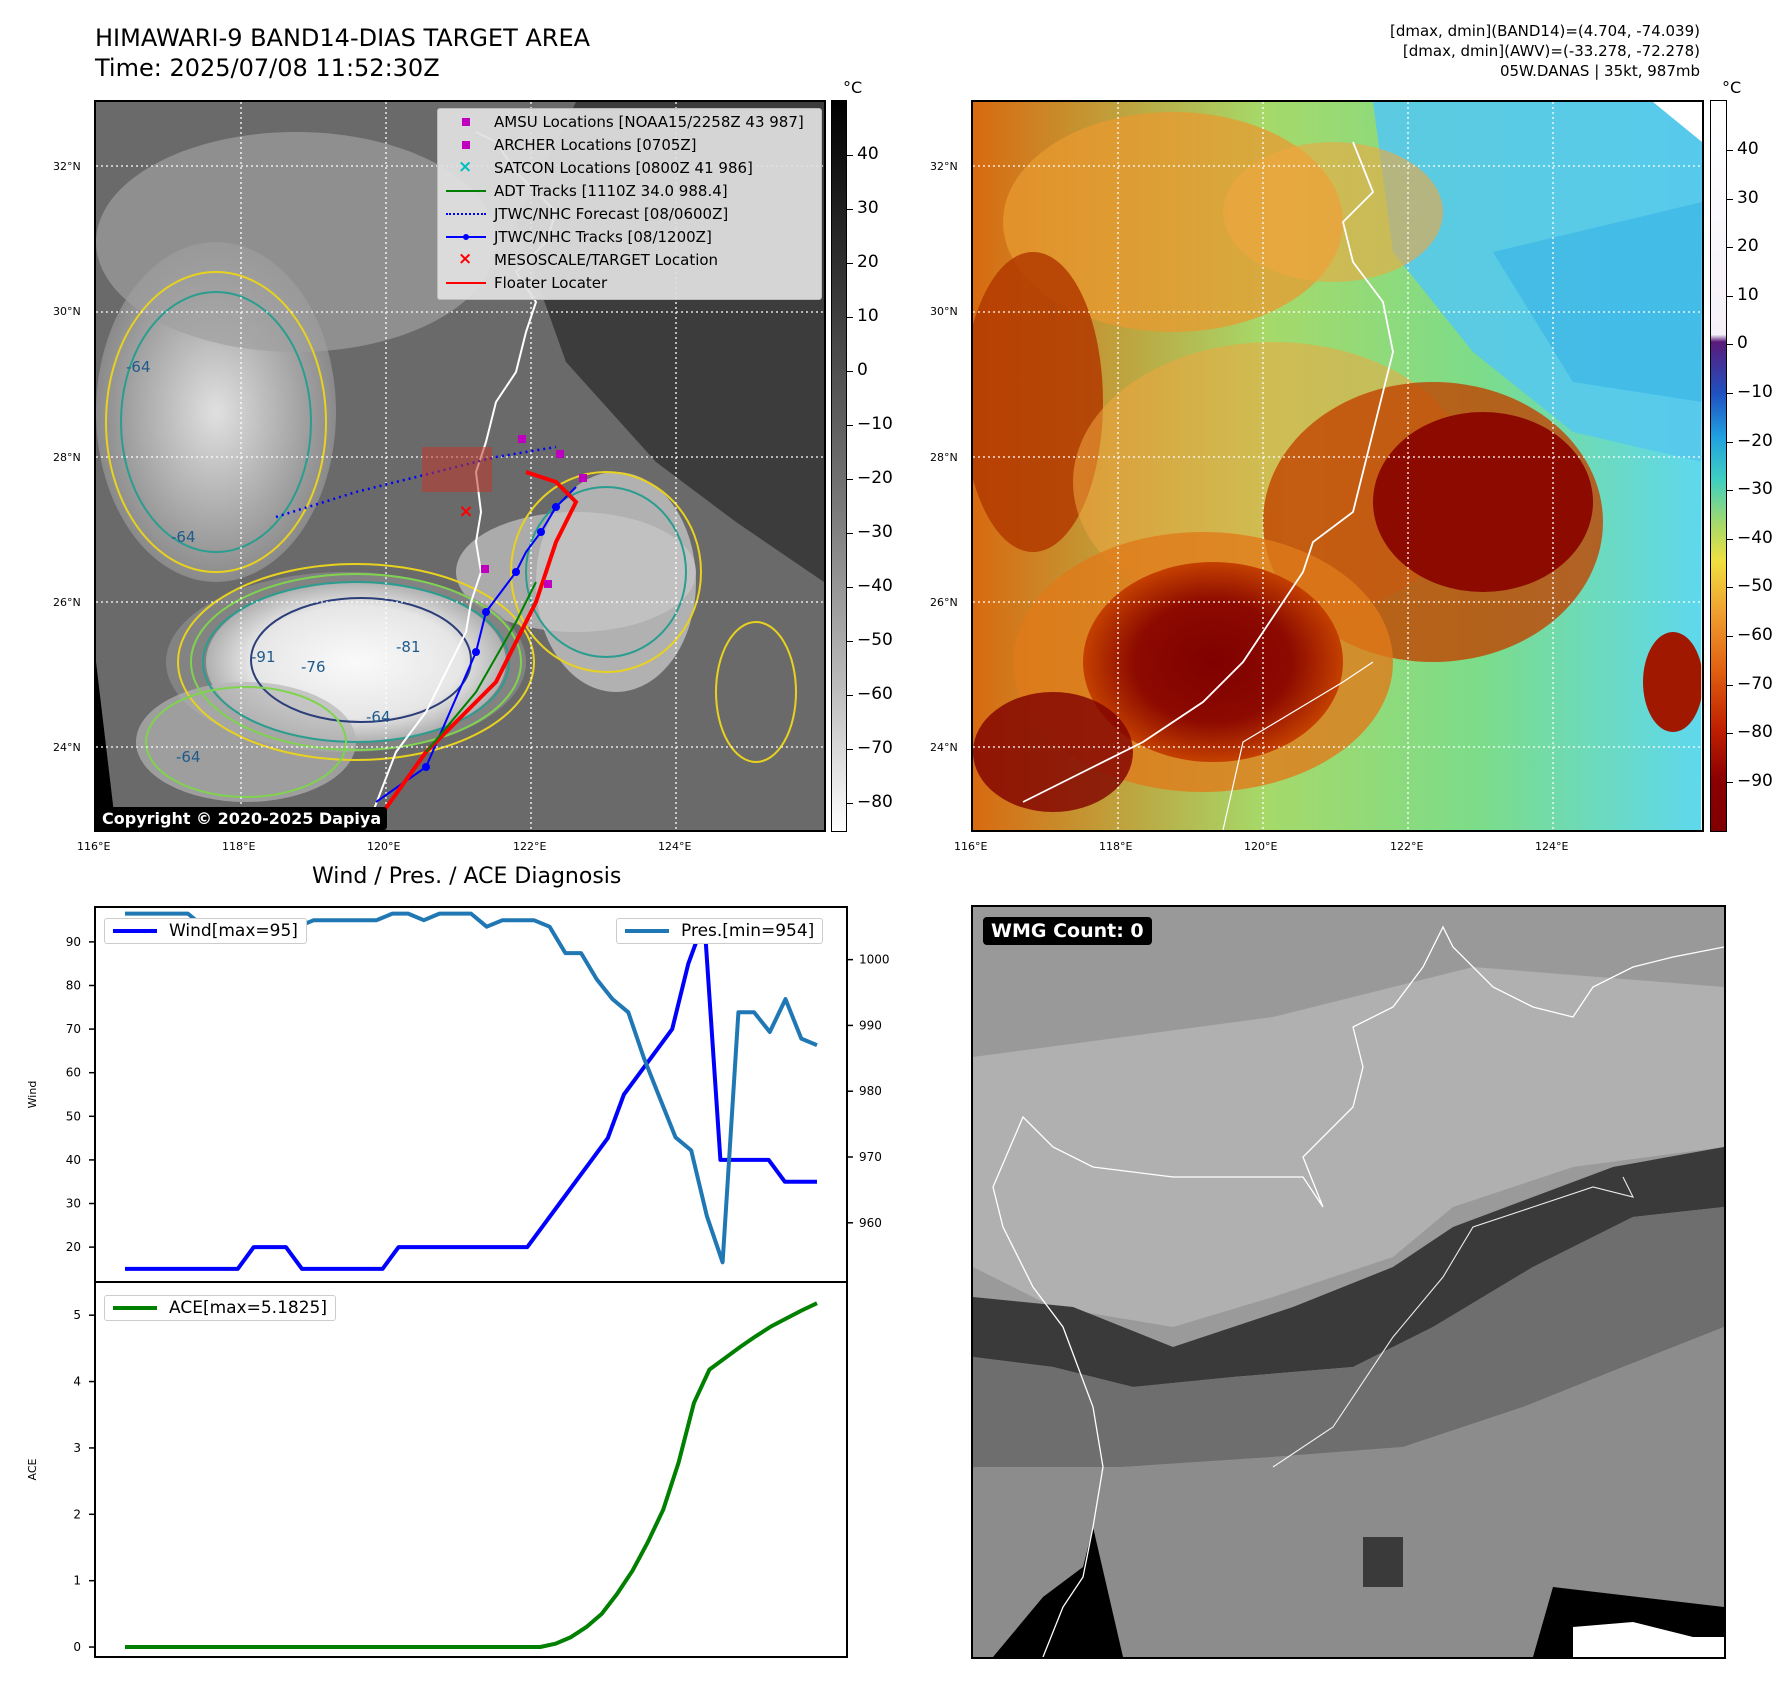 The image size is (1788, 1690). Describe the element at coordinates (77, 1382) in the screenshot. I see `y-tick-label: 4` at that location.